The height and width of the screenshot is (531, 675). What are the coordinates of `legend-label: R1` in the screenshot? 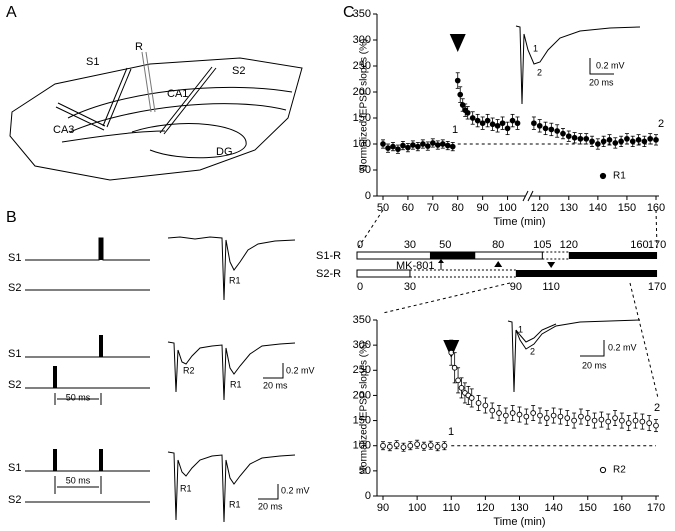 It's located at (619, 176).